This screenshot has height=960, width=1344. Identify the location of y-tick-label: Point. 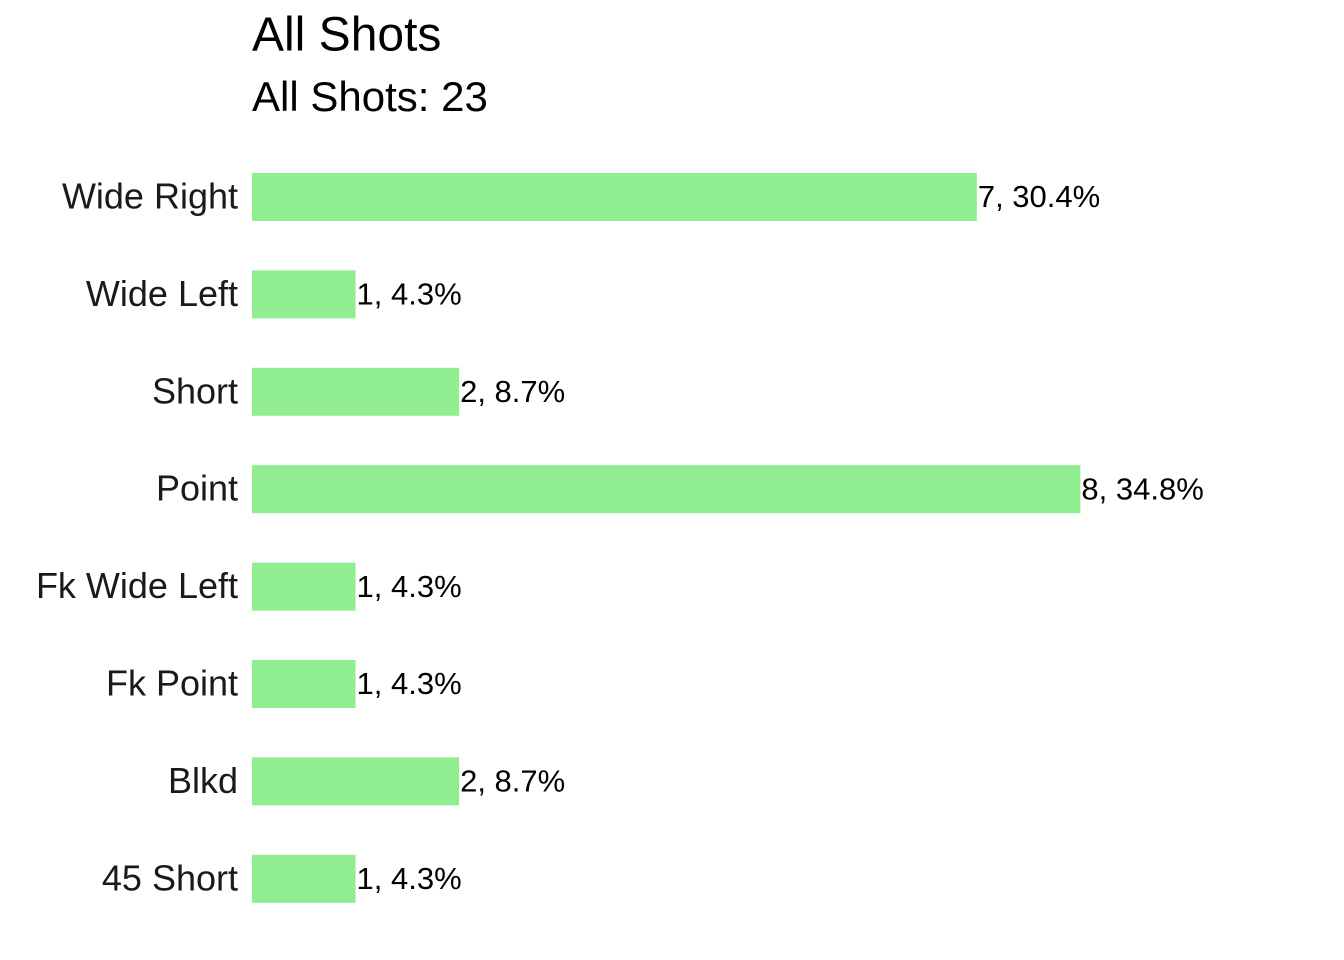
(197, 488).